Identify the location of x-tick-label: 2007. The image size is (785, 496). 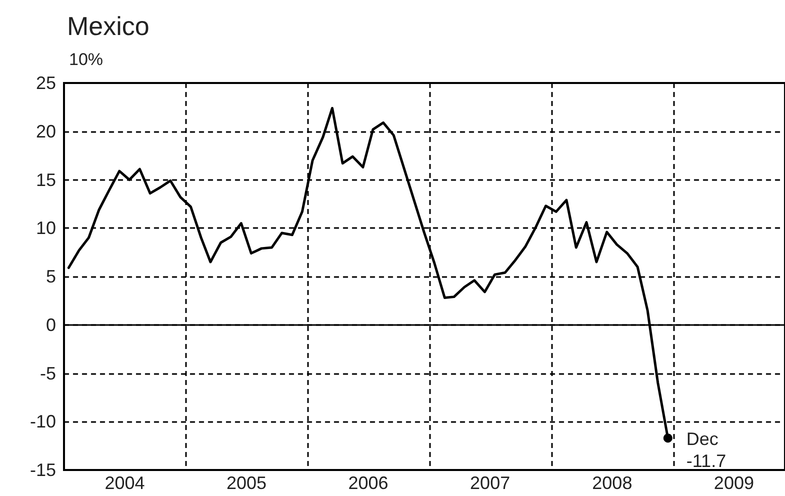
(490, 483).